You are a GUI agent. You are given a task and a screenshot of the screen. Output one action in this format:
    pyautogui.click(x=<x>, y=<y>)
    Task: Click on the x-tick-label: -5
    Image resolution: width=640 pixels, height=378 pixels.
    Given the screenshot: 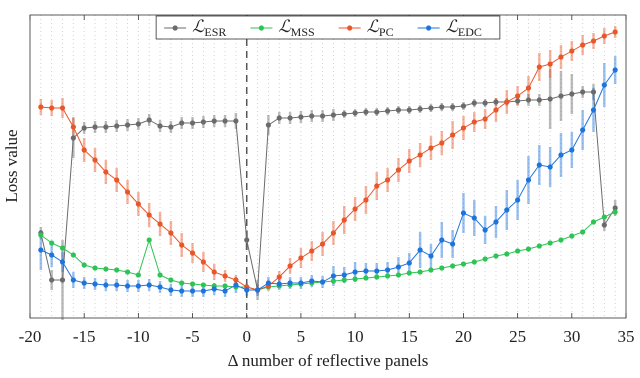 What is the action you would take?
    pyautogui.click(x=192, y=336)
    